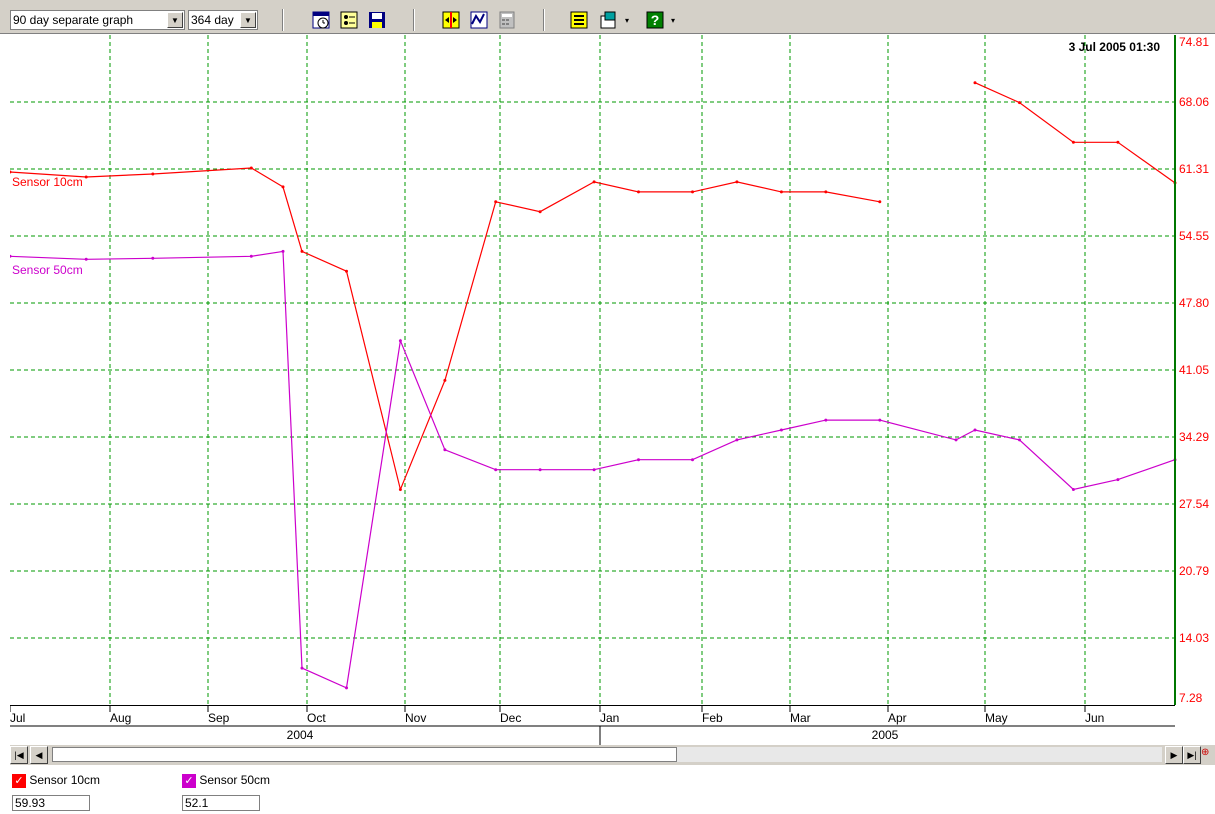  What do you see at coordinates (39, 755) in the screenshot?
I see `scroll-prev-button: ◀` at bounding box center [39, 755].